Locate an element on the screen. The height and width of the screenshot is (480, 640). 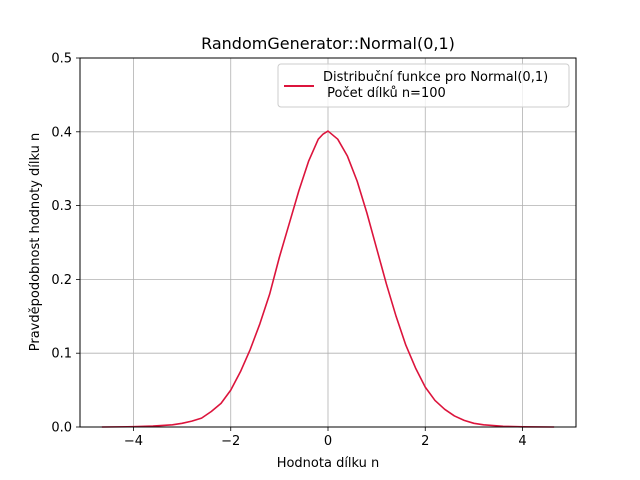
x-tick-label: −2 is located at coordinates (230, 441).